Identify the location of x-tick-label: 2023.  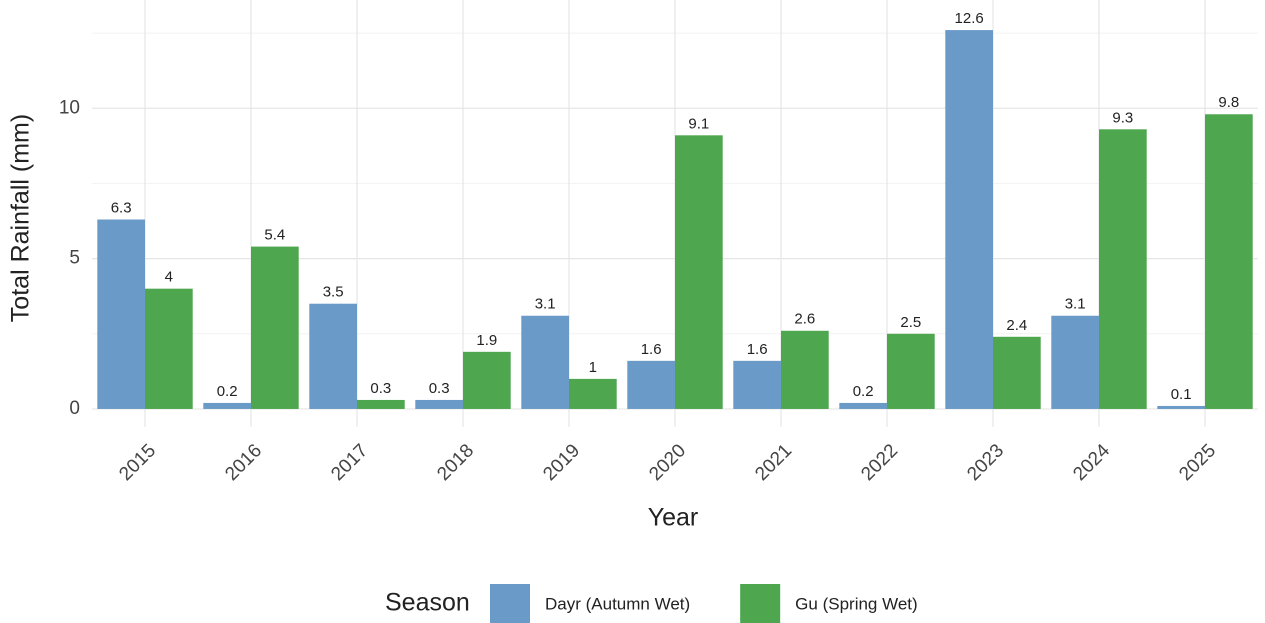
(985, 462).